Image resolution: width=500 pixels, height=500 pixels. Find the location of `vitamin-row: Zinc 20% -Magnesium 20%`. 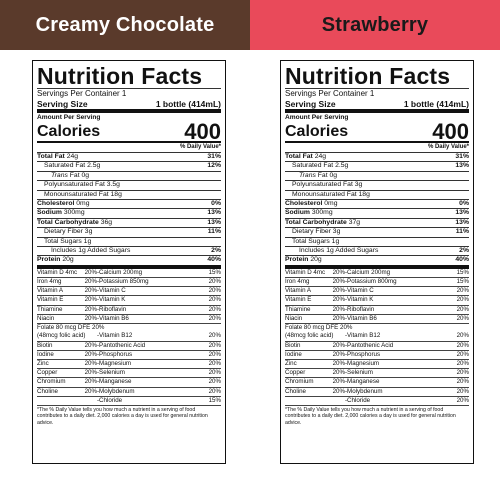

vitamin-row: Zinc 20% -Magnesium 20% is located at coordinates (377, 364).